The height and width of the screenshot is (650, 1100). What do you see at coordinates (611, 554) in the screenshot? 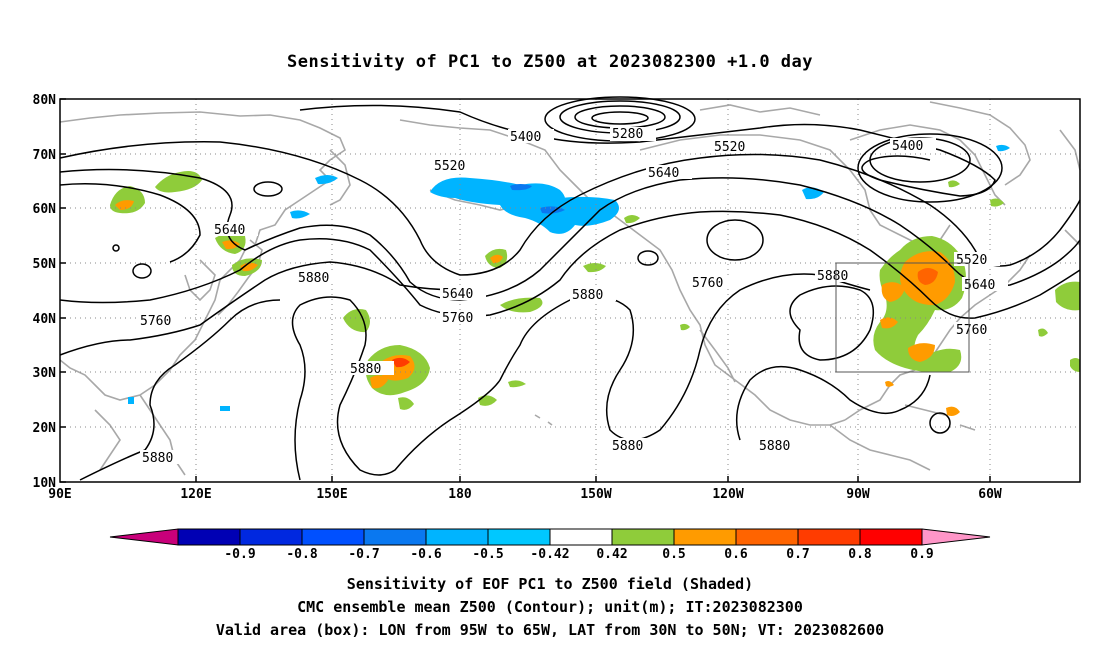
I see `colorbar-tick-label: 0.42` at bounding box center [611, 554].